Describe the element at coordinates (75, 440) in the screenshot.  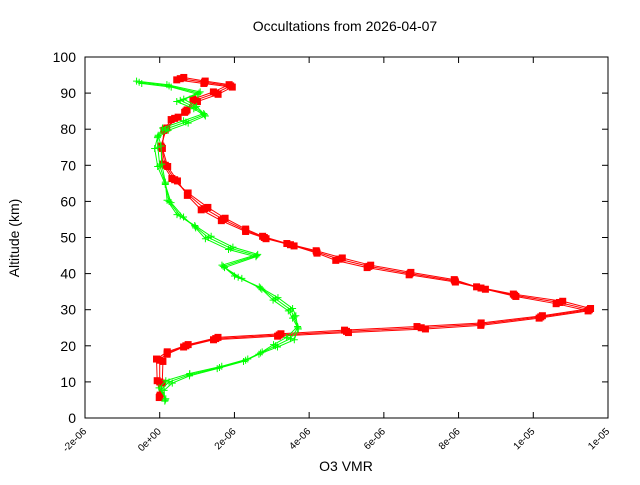
I see `x-tick-label: -2e-06` at that location.